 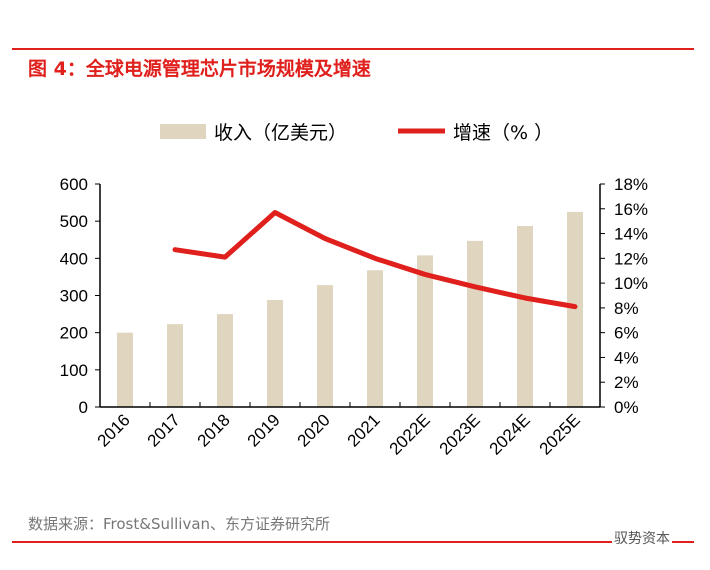 I want to click on bar-2017, so click(x=175, y=365).